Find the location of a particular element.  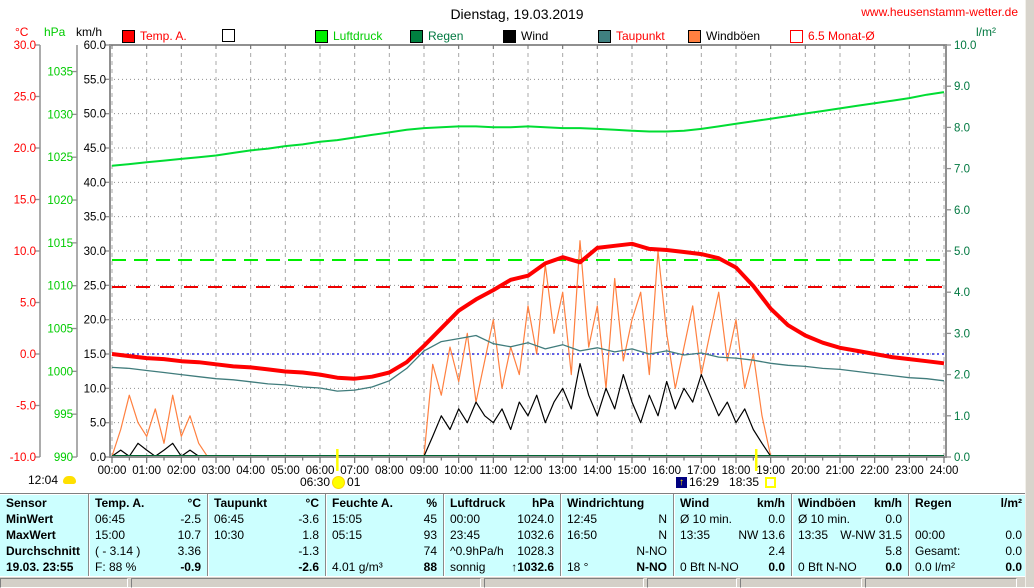

legend-item-temp-a-: Temp. A. is located at coordinates (154, 36).